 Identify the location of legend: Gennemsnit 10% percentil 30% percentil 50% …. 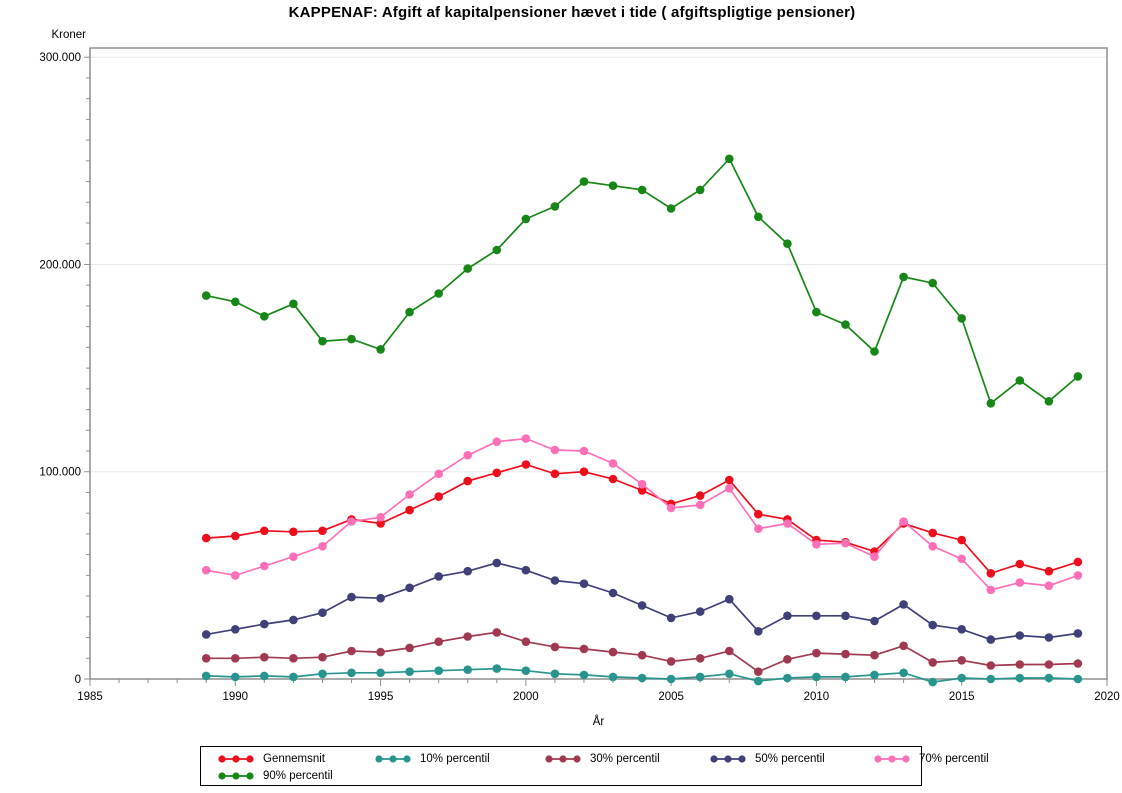
(594, 766).